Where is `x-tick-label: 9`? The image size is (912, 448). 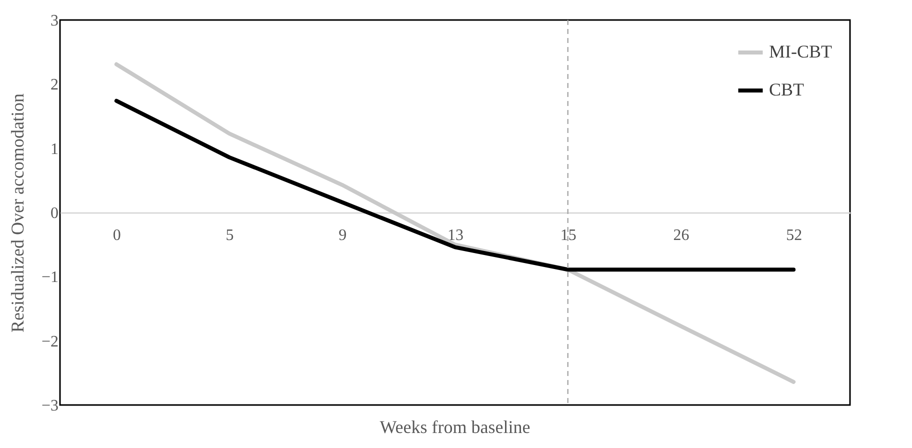 x-tick-label: 9 is located at coordinates (342, 235).